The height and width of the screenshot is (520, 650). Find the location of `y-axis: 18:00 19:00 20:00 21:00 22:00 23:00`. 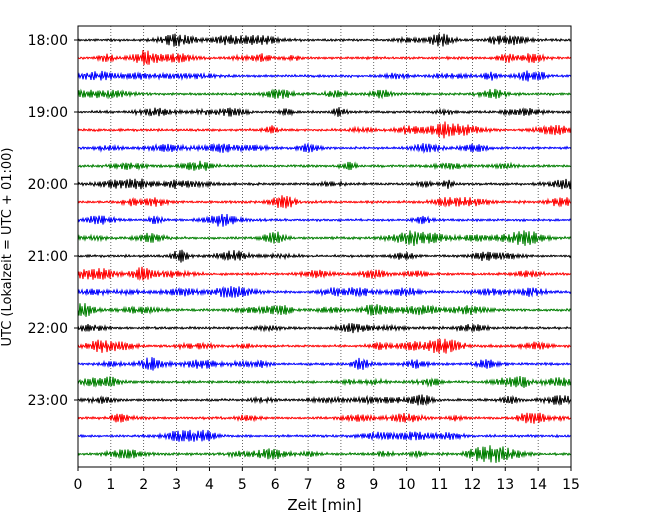

y-axis: 18:00 19:00 20:00 21:00 22:00 23:00 is located at coordinates (53, 221).